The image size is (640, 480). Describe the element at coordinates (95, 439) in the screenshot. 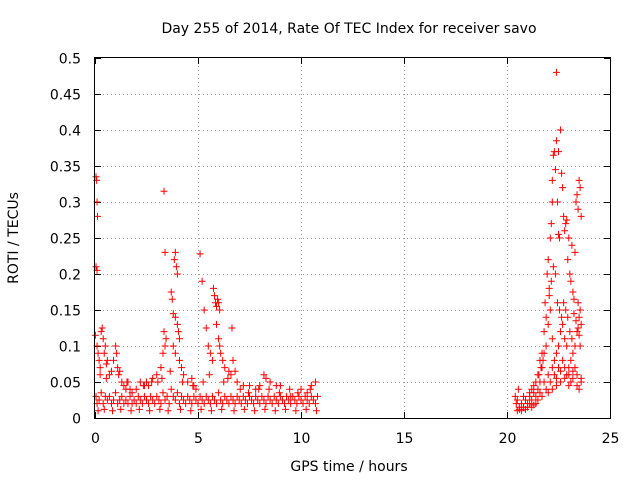

I see `x-tick-label: 0` at that location.